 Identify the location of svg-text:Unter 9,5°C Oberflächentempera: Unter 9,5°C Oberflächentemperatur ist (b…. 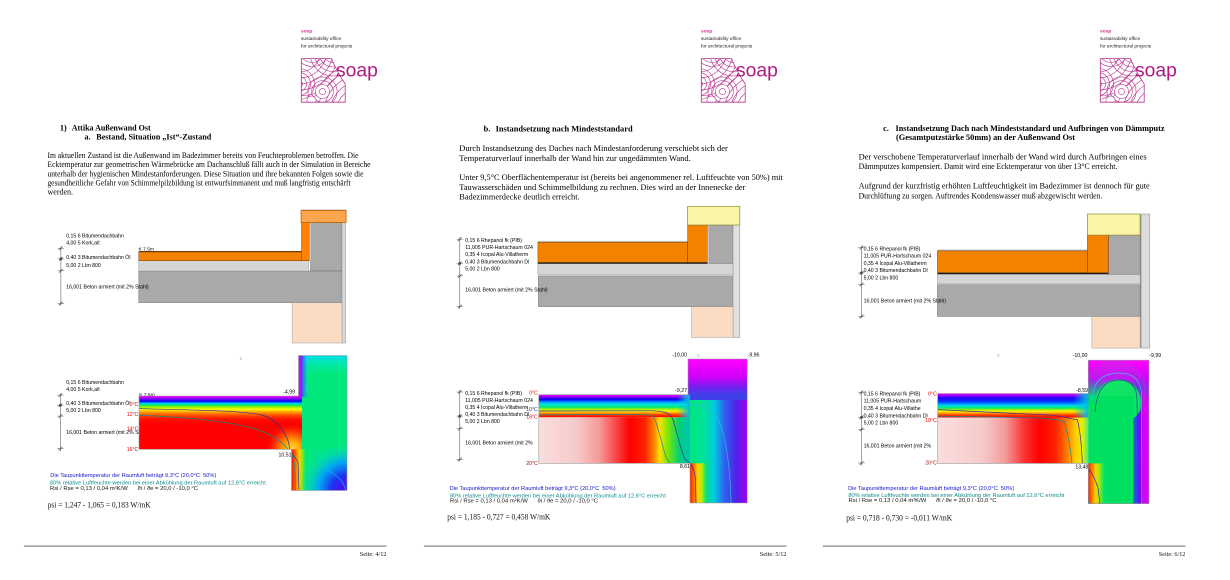
(621, 177).